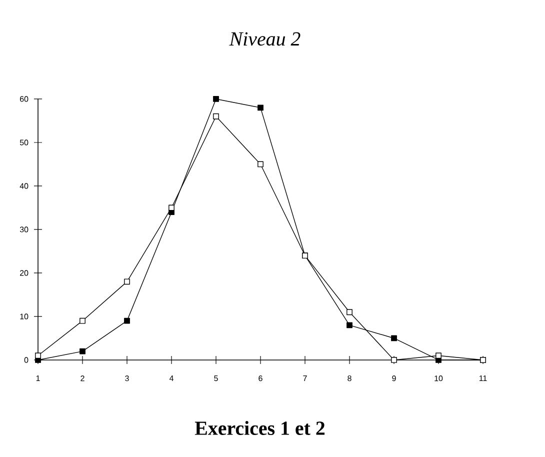 This screenshot has width=545, height=457. Describe the element at coordinates (259, 427) in the screenshot. I see `x-axis-title: Exercices 1 et 2` at that location.